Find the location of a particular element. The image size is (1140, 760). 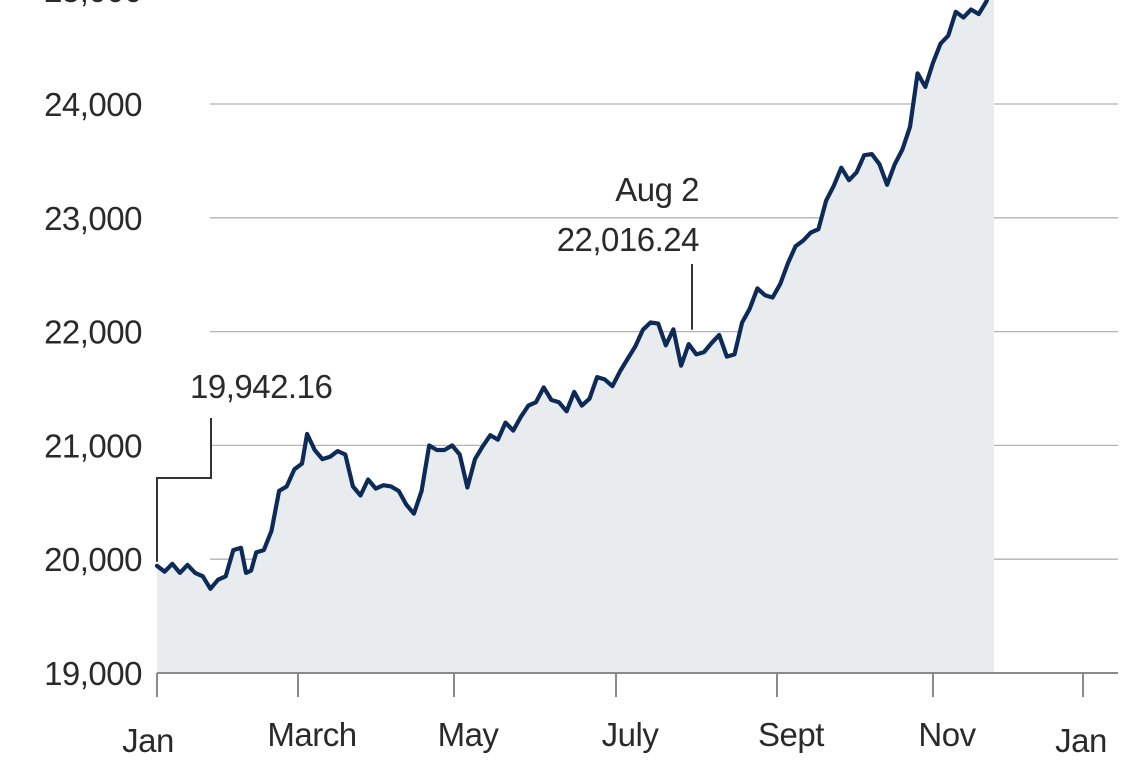

x-tick-label: Nov is located at coordinates (947, 734).